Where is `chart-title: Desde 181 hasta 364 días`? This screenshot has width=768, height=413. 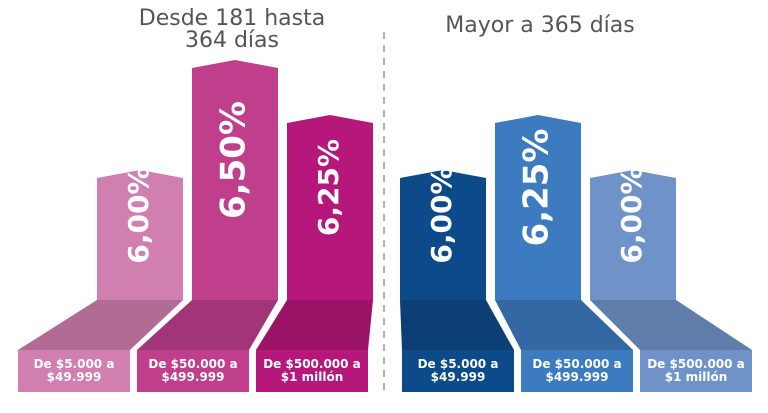
chart-title: Desde 181 hasta 364 días is located at coordinates (232, 29).